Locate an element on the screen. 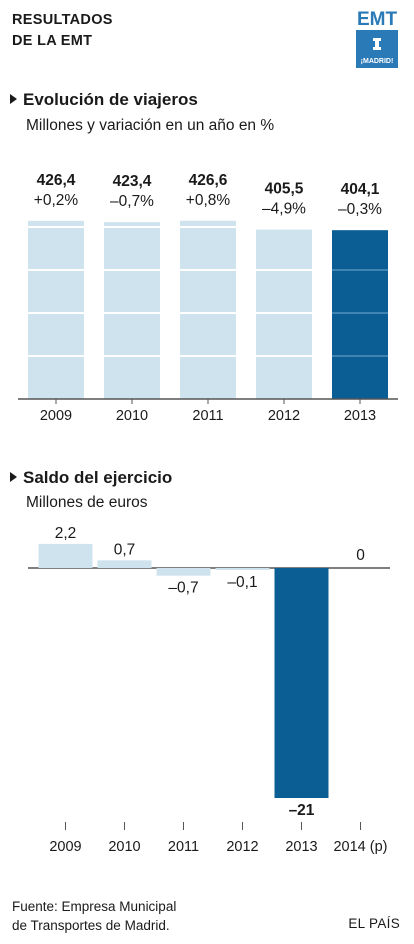 This screenshot has width=414, height=944. page-title: RESULTADOS DE LA EMT is located at coordinates (62, 31).